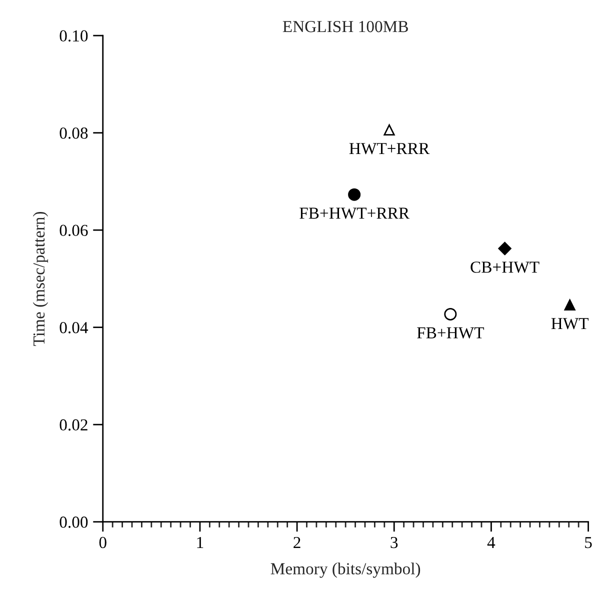  I want to click on y-tick-label: 0.00, so click(74, 522).